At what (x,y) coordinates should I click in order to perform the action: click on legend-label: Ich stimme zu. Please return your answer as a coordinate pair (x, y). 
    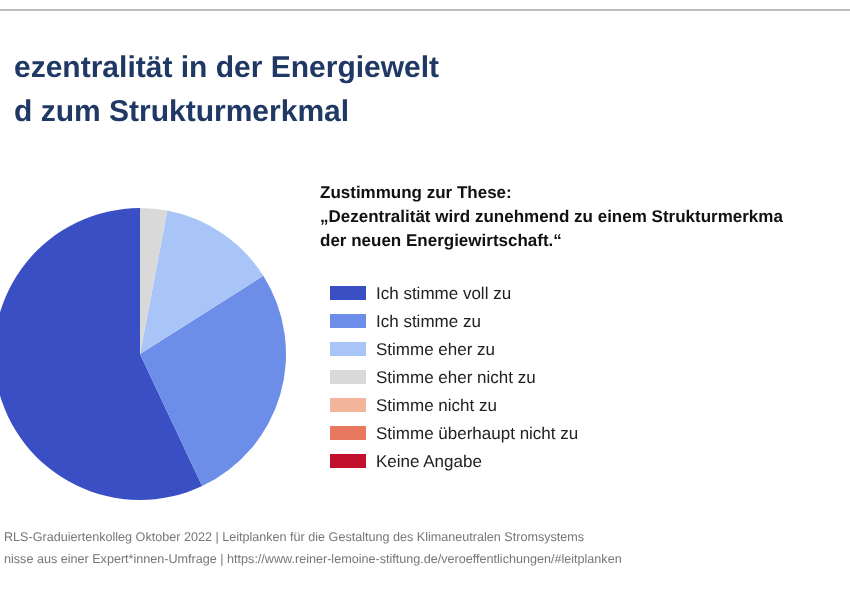
    Looking at the image, I should click on (429, 321).